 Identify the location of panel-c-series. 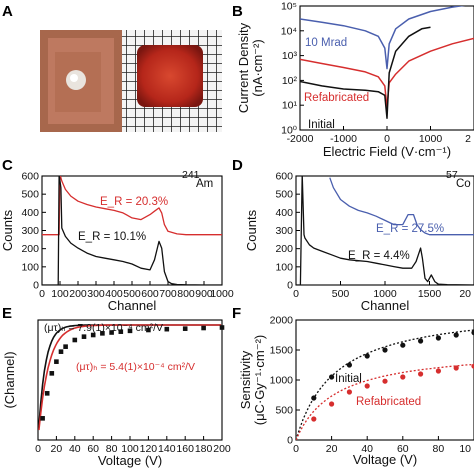
(132, 230).